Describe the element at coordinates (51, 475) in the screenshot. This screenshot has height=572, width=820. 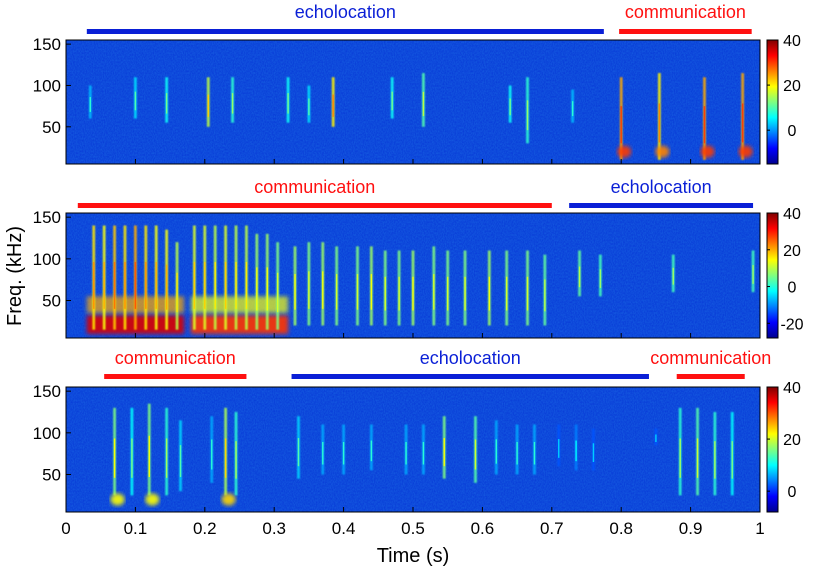
I see `y-tick-label: 50` at that location.